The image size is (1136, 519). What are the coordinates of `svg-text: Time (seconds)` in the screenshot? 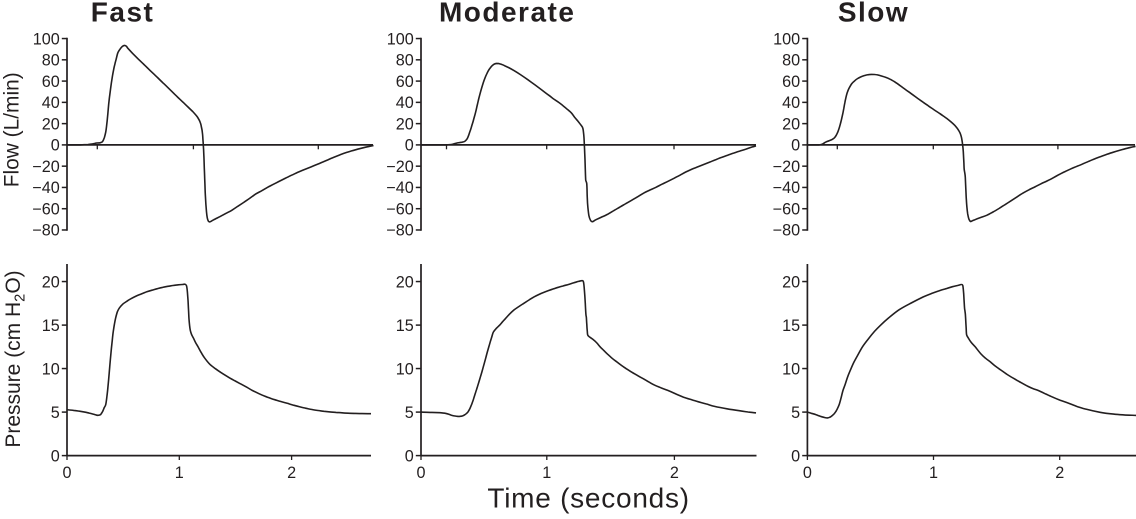 It's located at (588, 497).